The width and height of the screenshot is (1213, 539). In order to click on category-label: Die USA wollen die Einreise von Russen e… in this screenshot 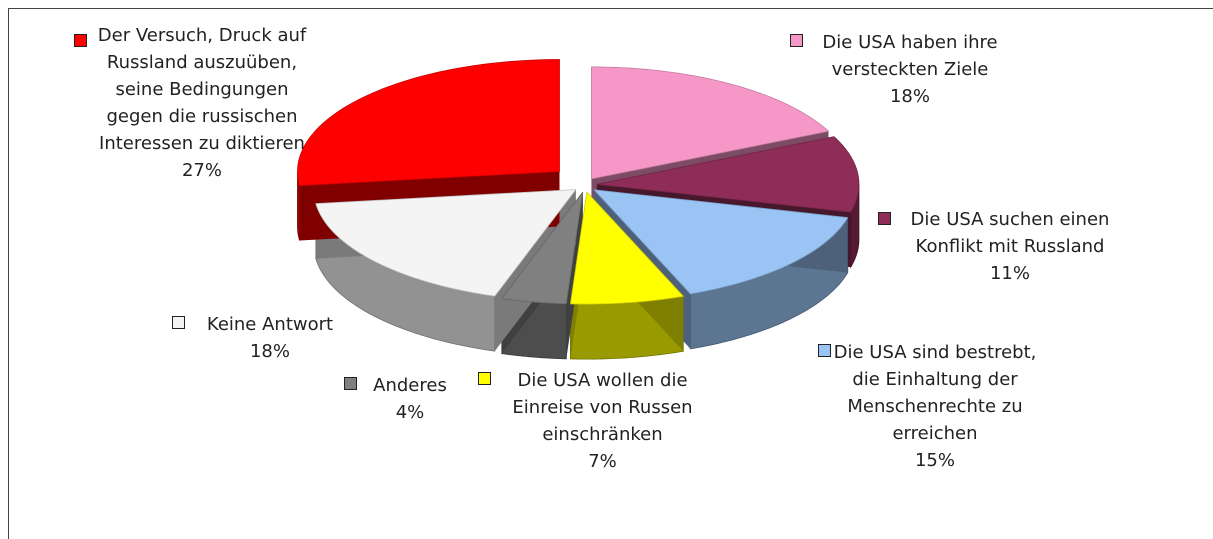, I will do `click(602, 407)`.